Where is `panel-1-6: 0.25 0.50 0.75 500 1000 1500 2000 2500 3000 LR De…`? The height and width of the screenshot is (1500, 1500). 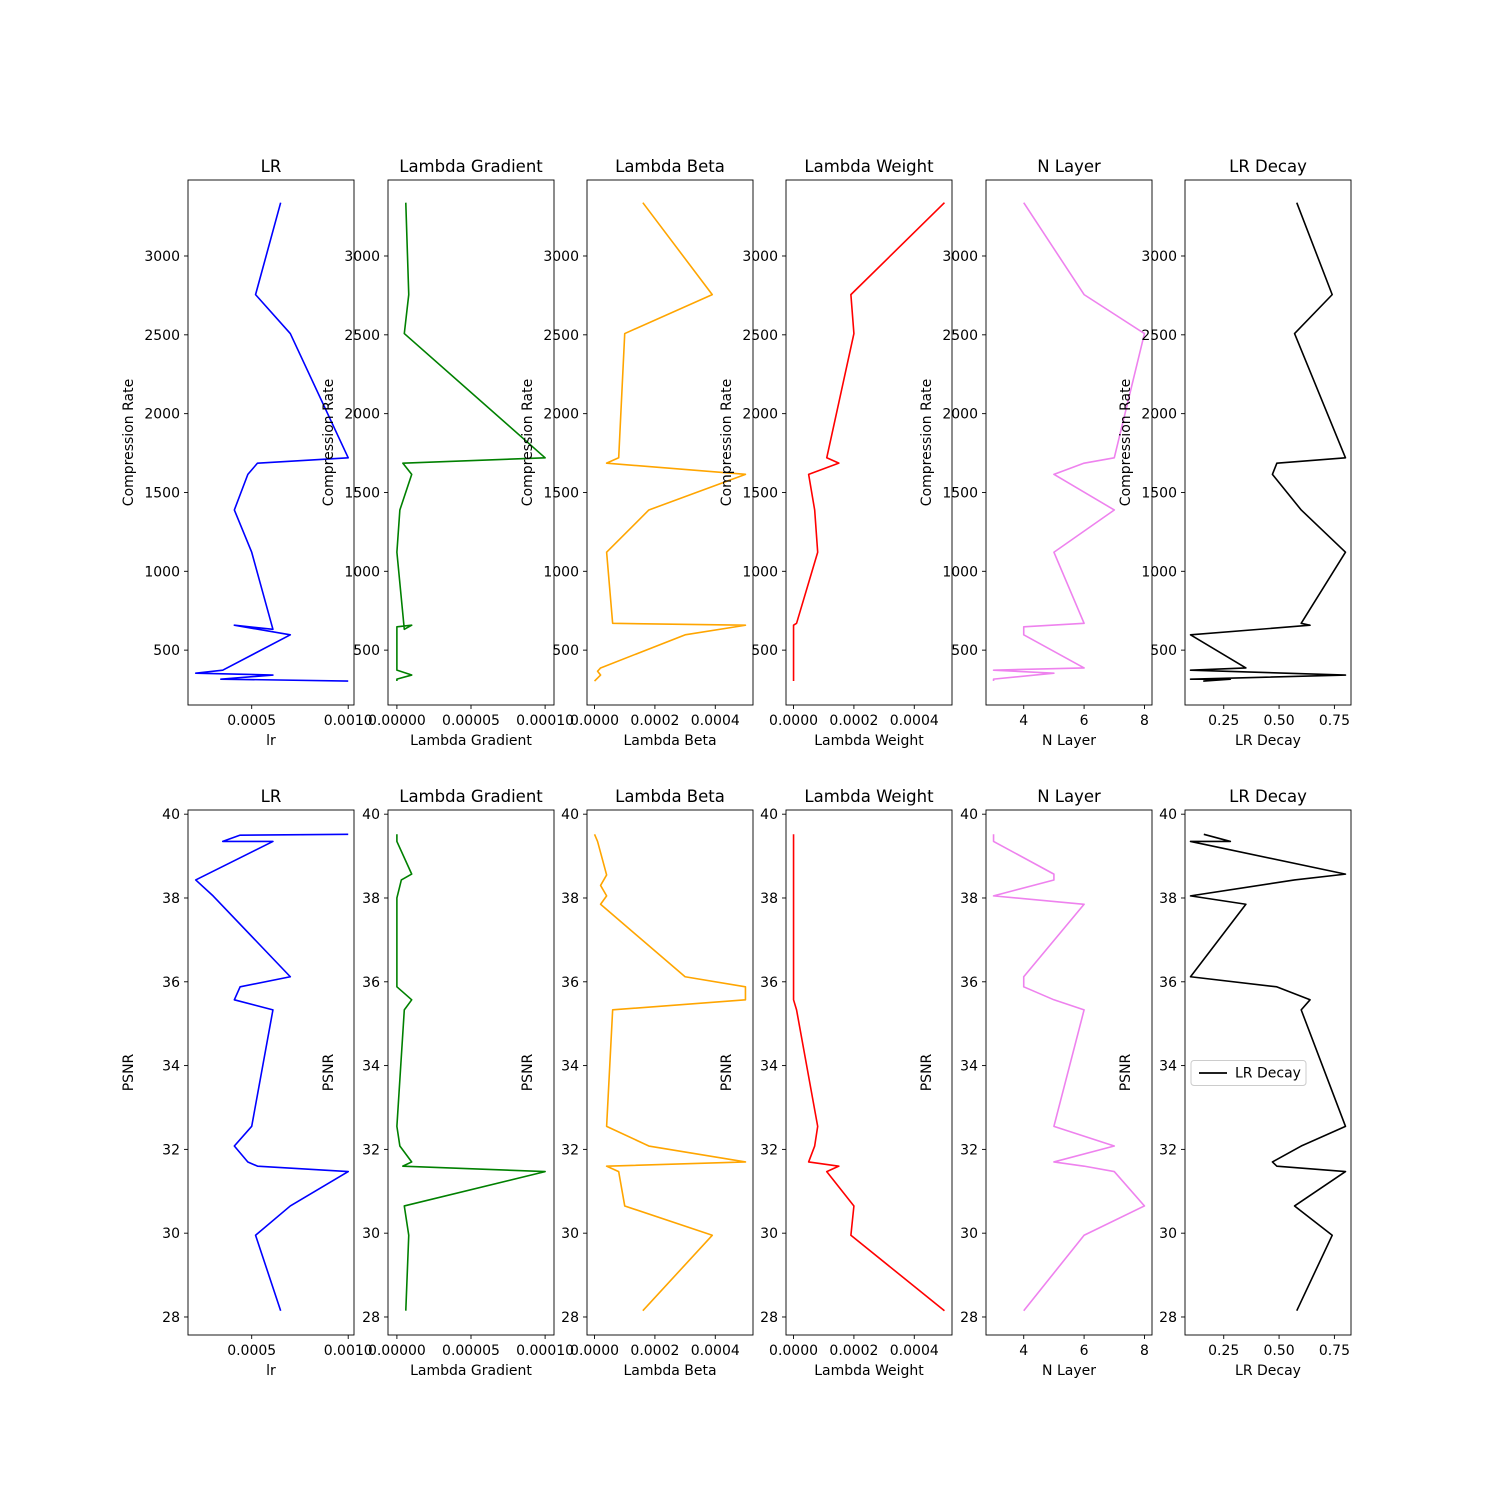 panel-1-6: 0.25 0.50 0.75 500 1000 1500 2000 2500 3000 LR De… is located at coordinates (1235, 453).